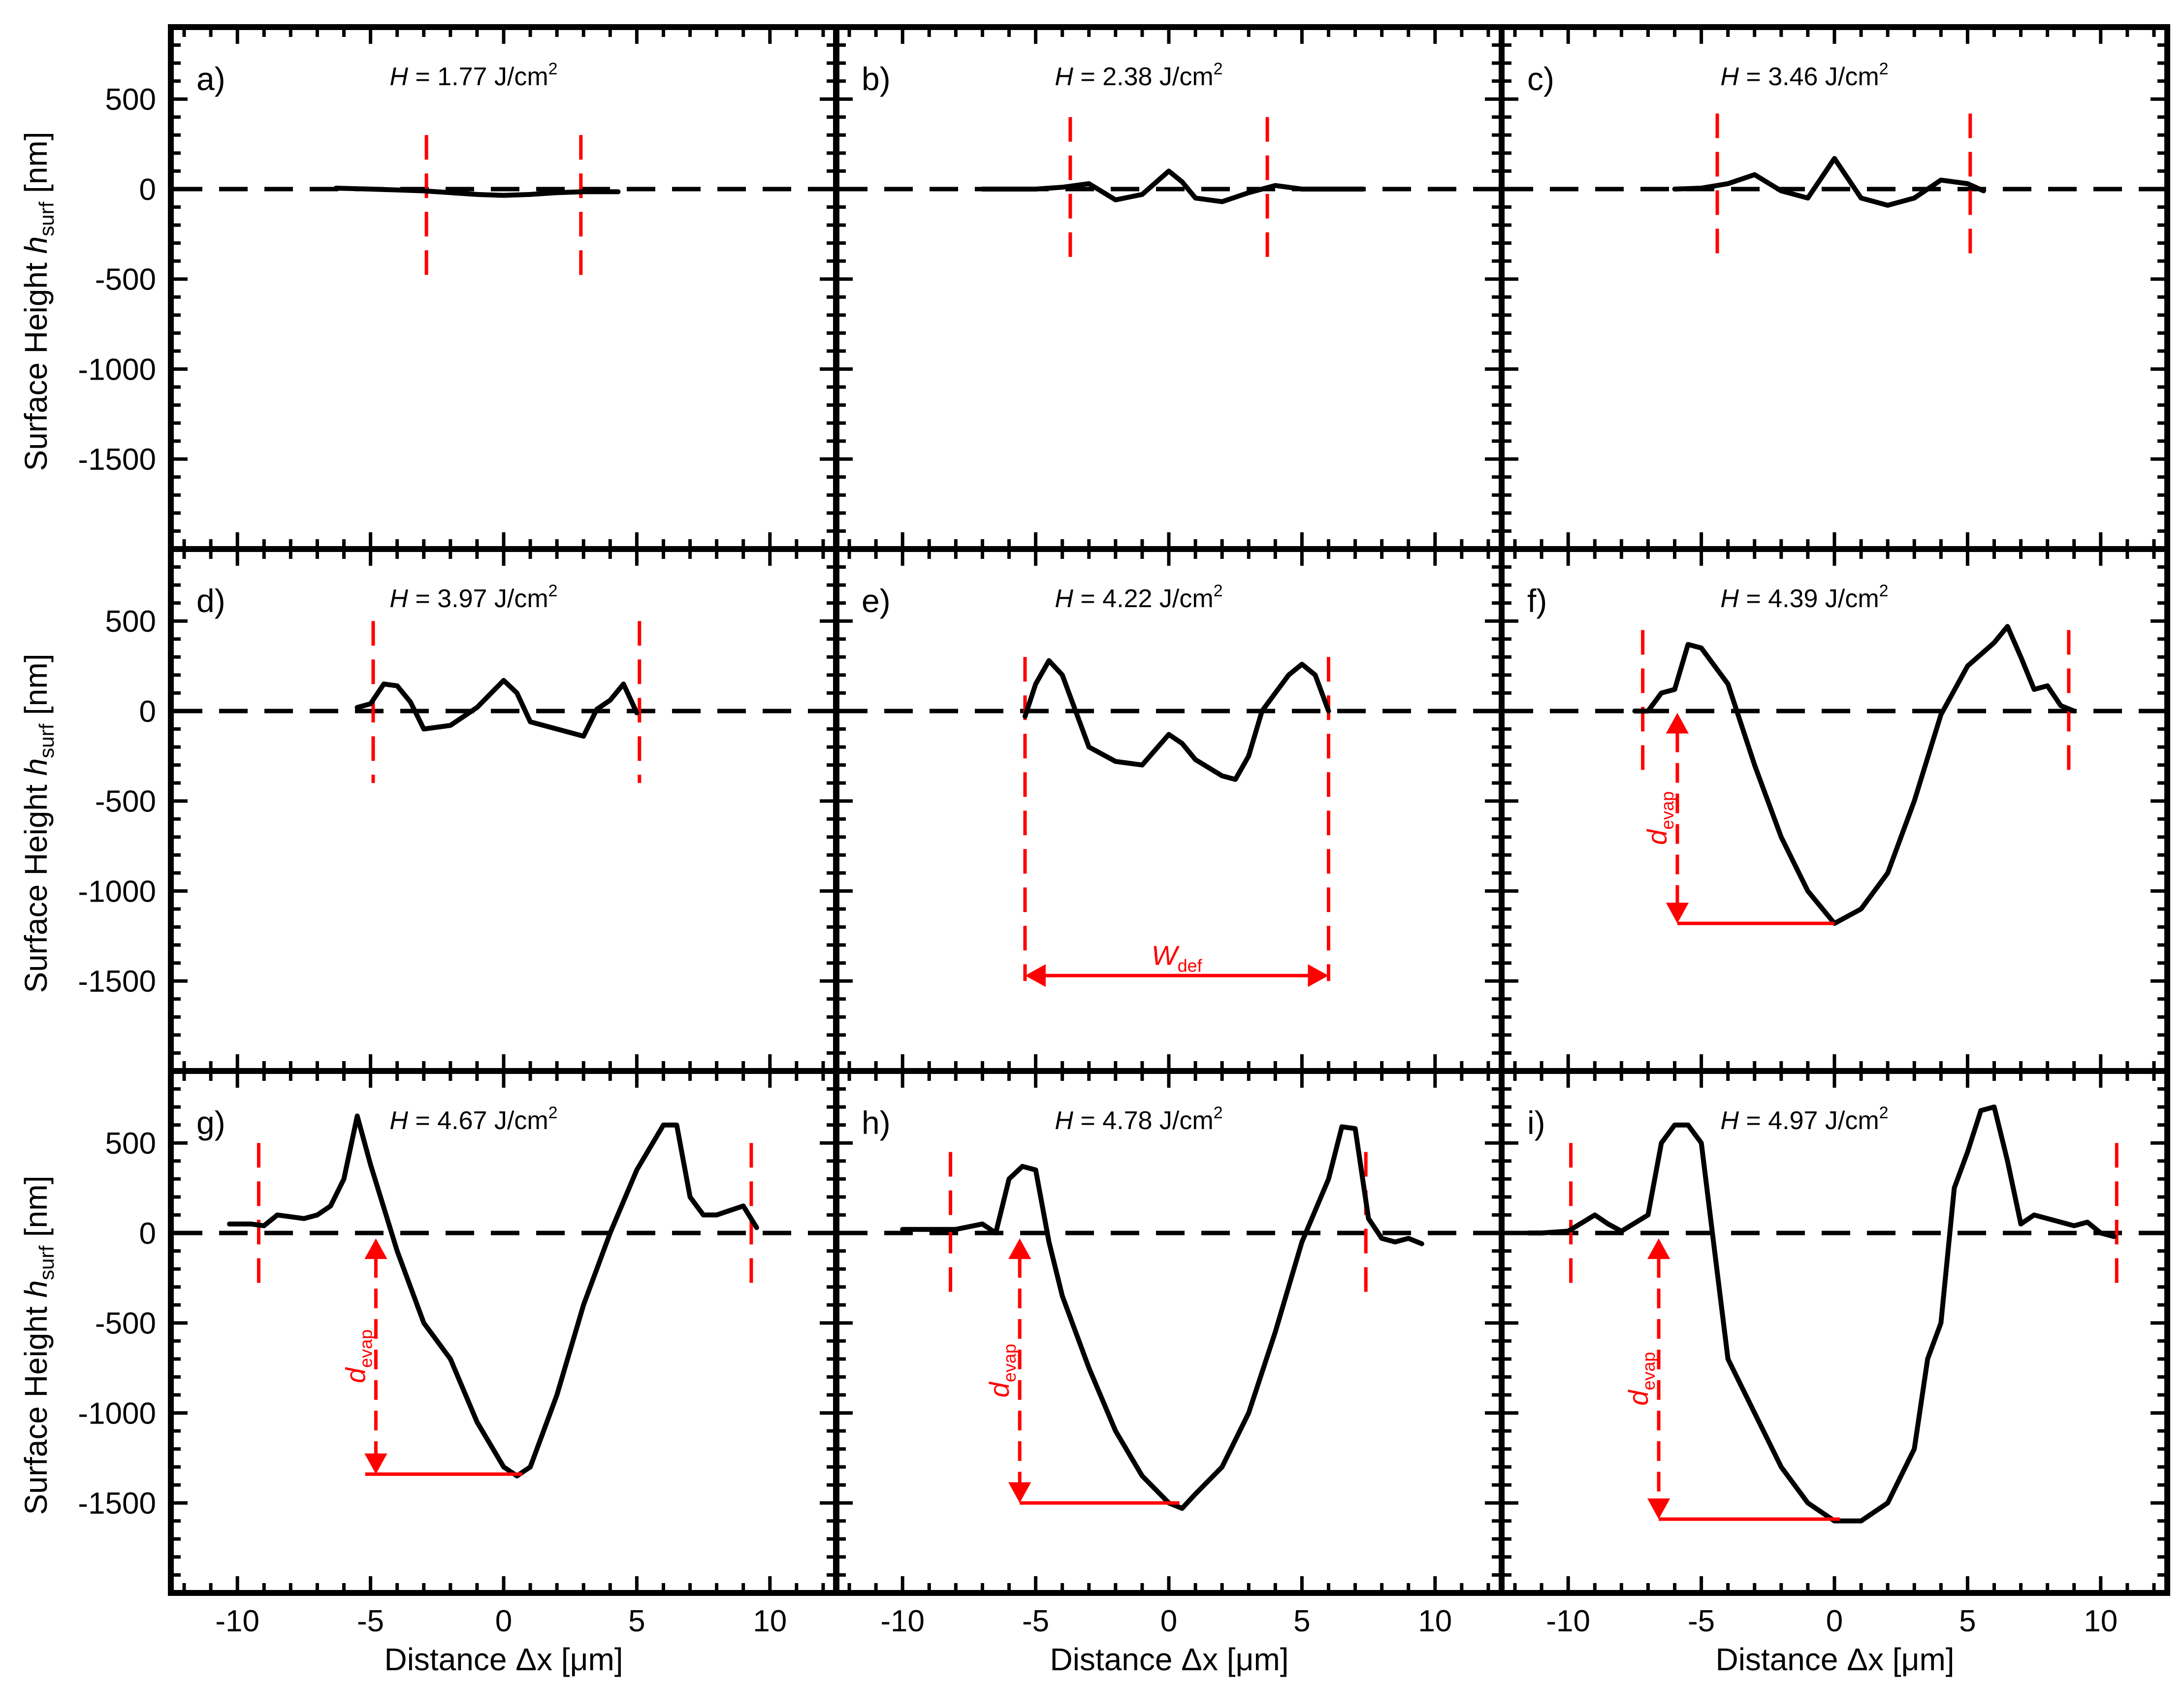 This screenshot has height=1686, width=2184. What do you see at coordinates (1793, 77) in the screenshot?
I see `fluence-value: 3.46` at bounding box center [1793, 77].